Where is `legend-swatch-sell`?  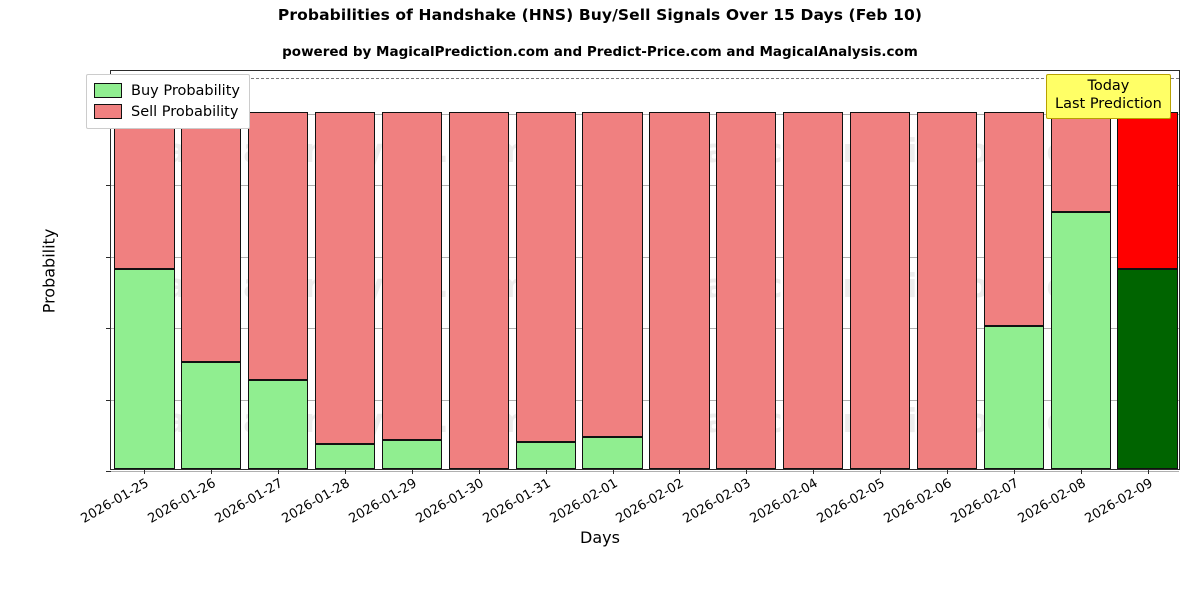 legend-swatch-sell is located at coordinates (108, 111).